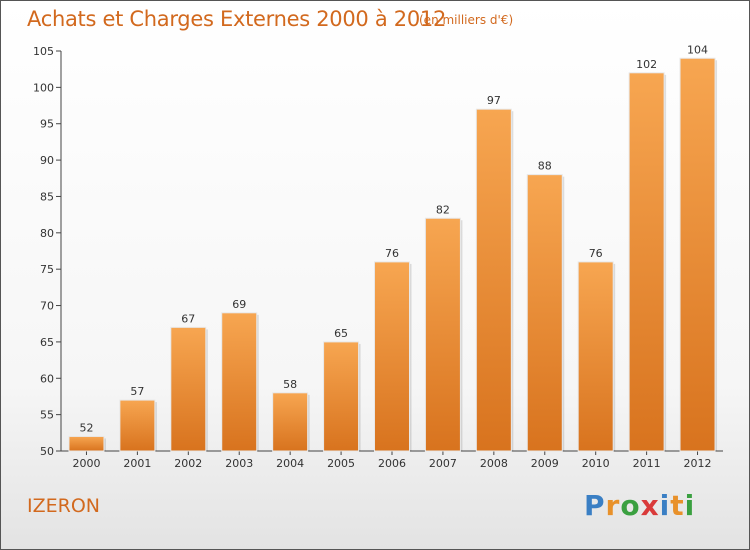 This screenshot has width=750, height=550. Describe the element at coordinates (47, 378) in the screenshot. I see `y-tick-label: 60` at that location.